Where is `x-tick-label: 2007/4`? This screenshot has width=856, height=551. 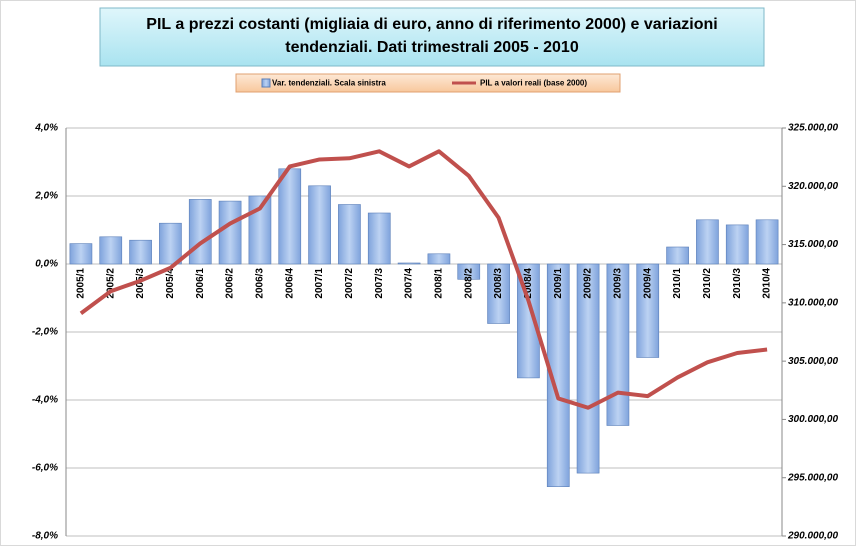 x-tick-label: 2007/4 is located at coordinates (409, 283).